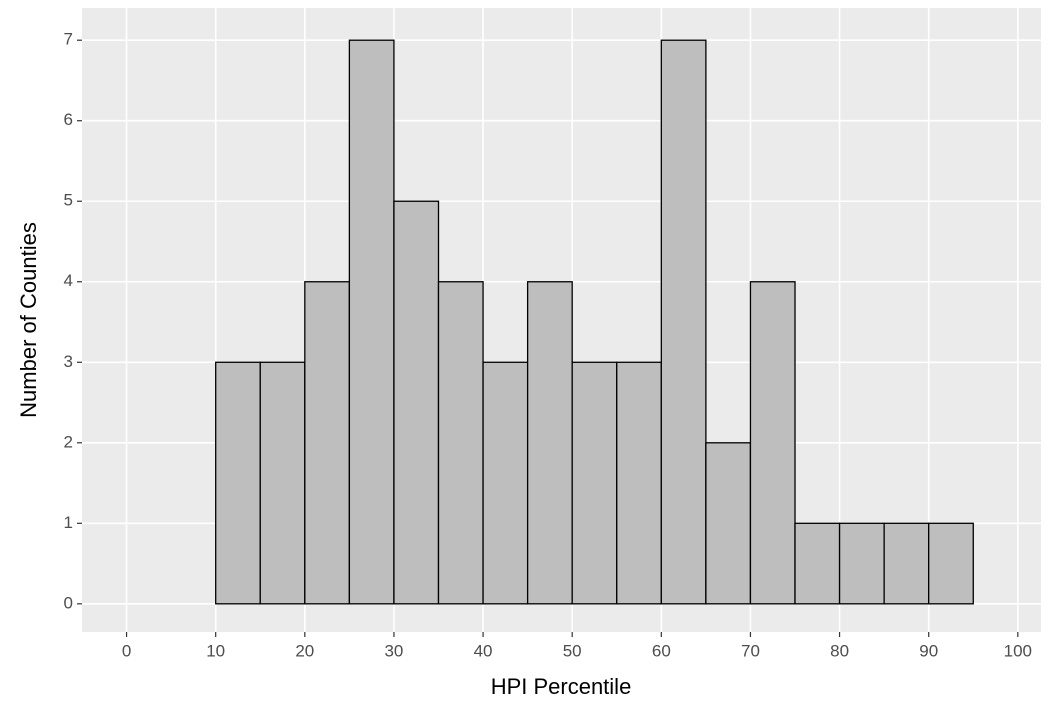 The width and height of the screenshot is (1051, 707). What do you see at coordinates (750, 650) in the screenshot?
I see `x-tick-label: 70` at bounding box center [750, 650].